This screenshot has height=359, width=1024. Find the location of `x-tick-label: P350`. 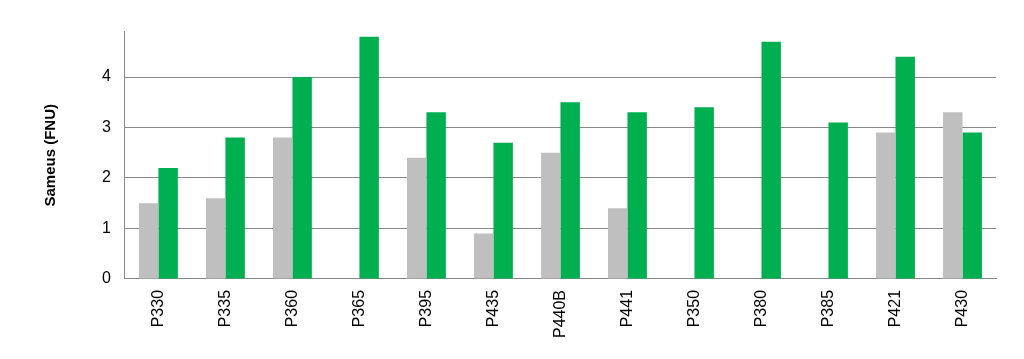

x-tick-label: P350 is located at coordinates (693, 308).